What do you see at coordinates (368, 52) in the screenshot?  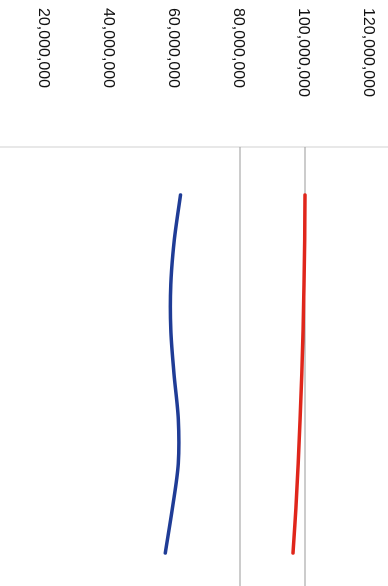 I see `tick-label-0: 120,000,000` at bounding box center [368, 52].